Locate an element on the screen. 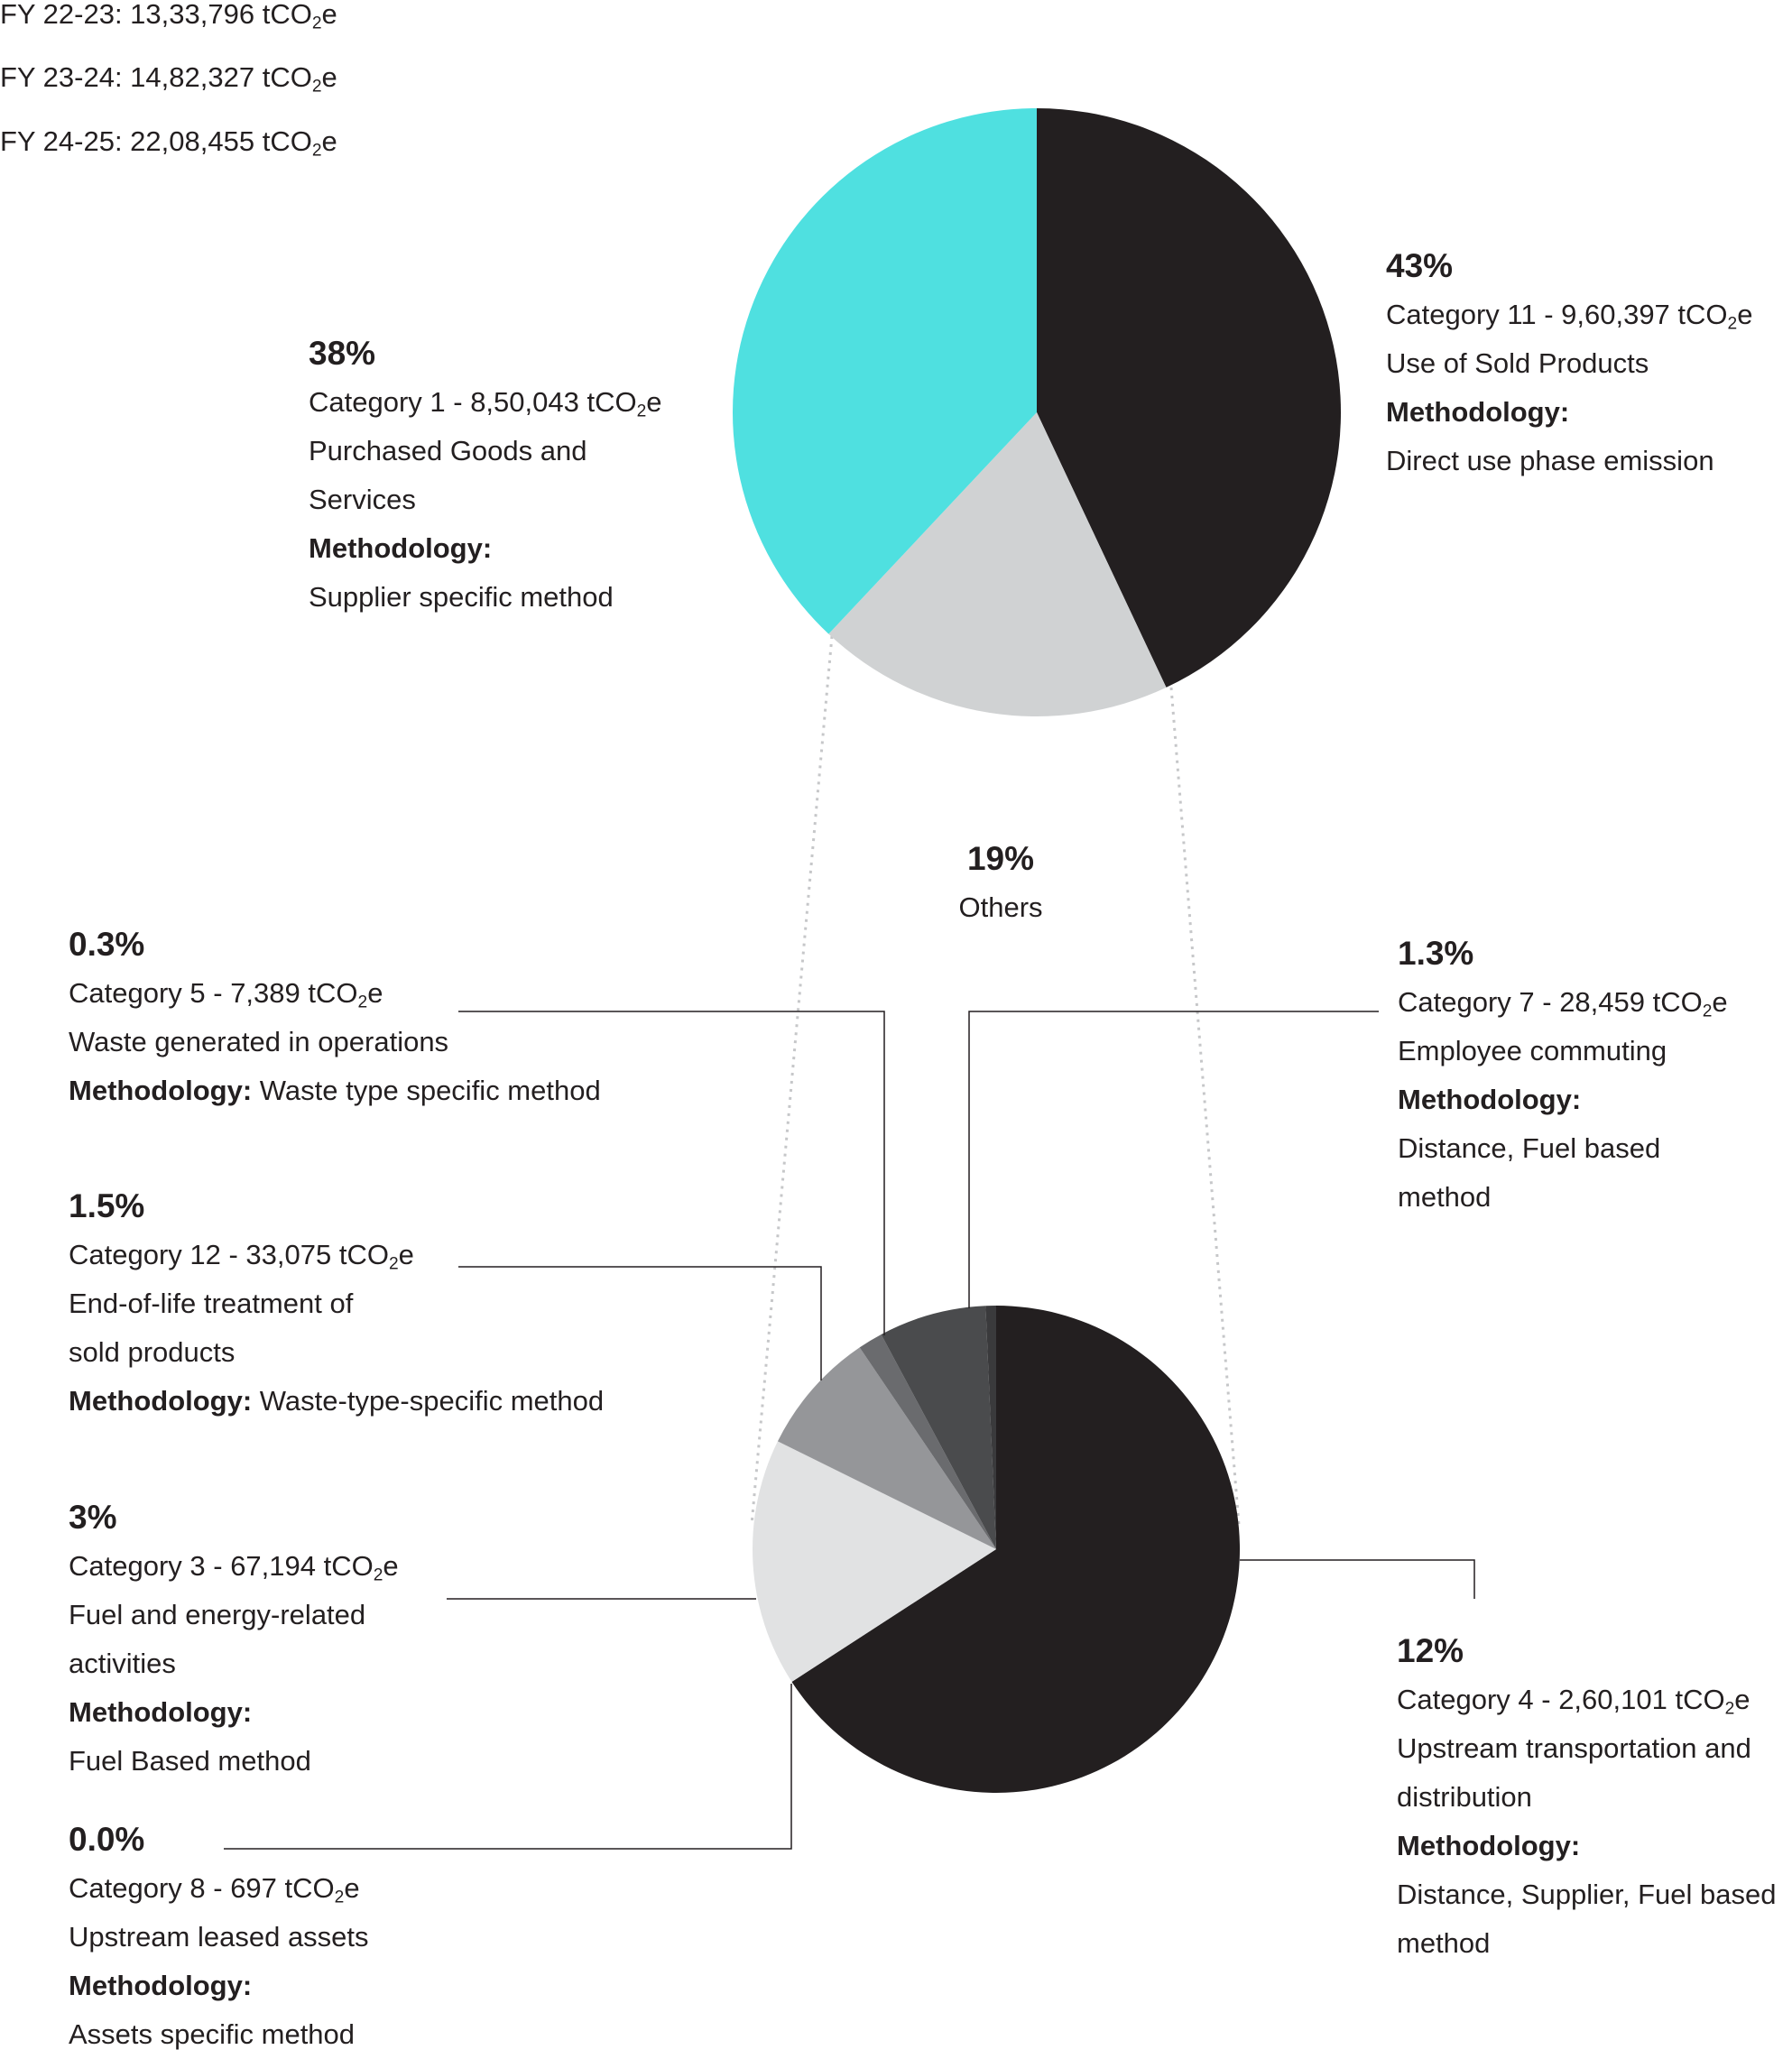 This screenshot has height=2059, width=1792. cat5-methodology: Methodology: Waste type specific method is located at coordinates (335, 1090).